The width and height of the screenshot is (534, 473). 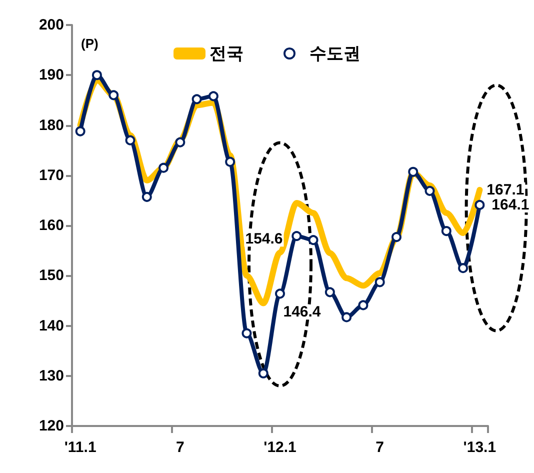 I want to click on y-tick-label: 140, so click(x=51, y=325).